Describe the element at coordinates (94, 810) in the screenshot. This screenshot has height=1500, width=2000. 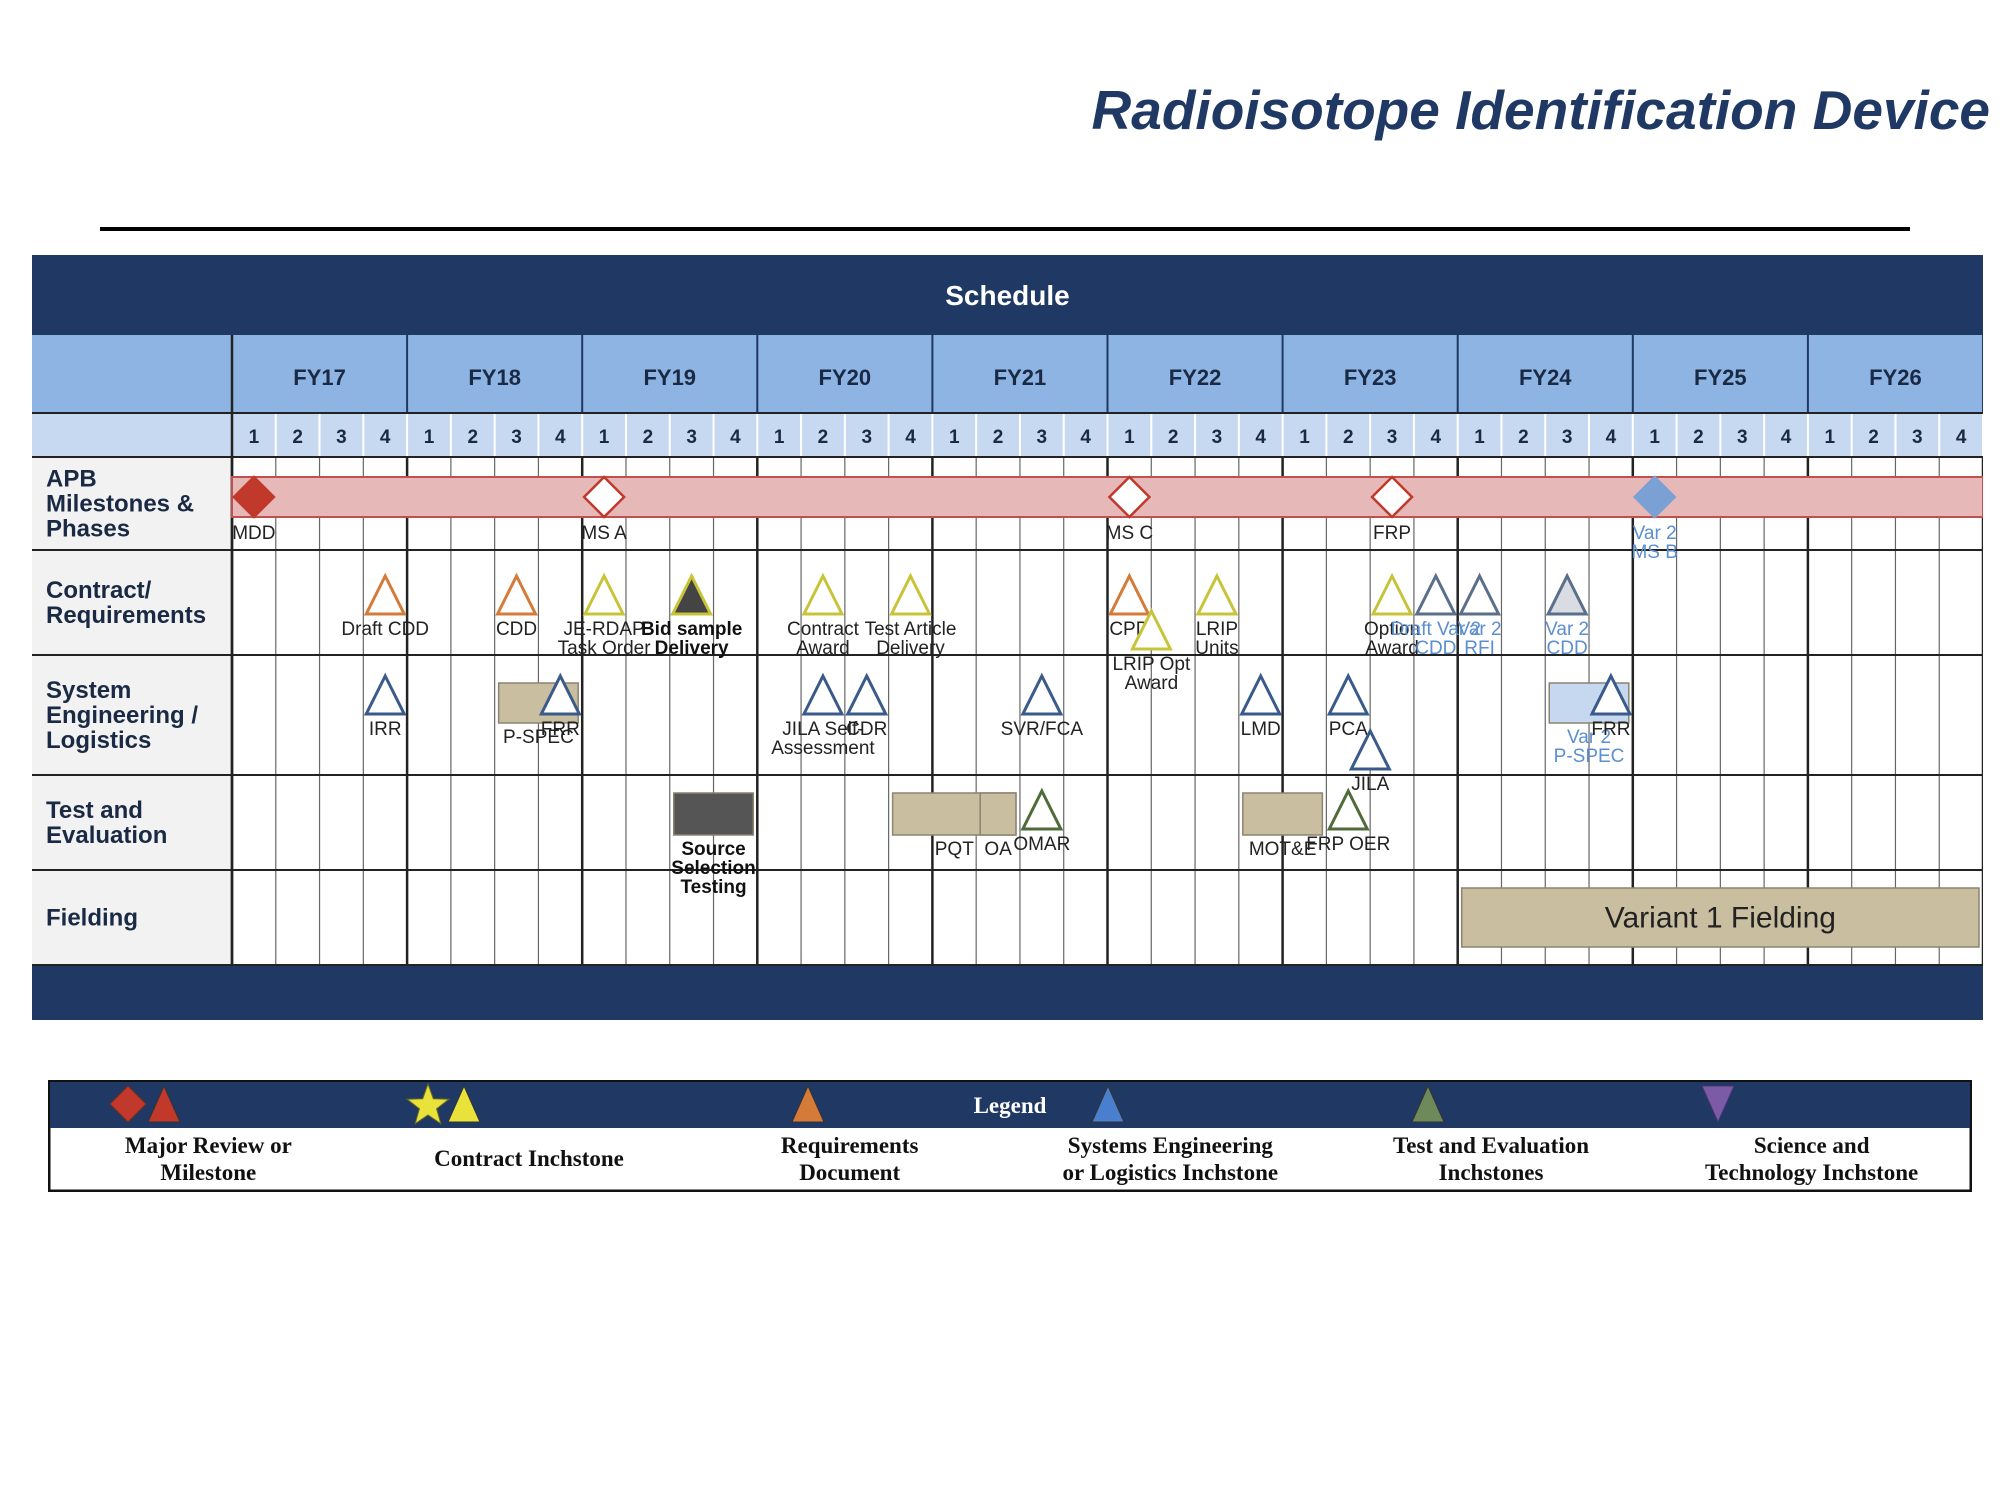
I see `row-label: Test and` at that location.